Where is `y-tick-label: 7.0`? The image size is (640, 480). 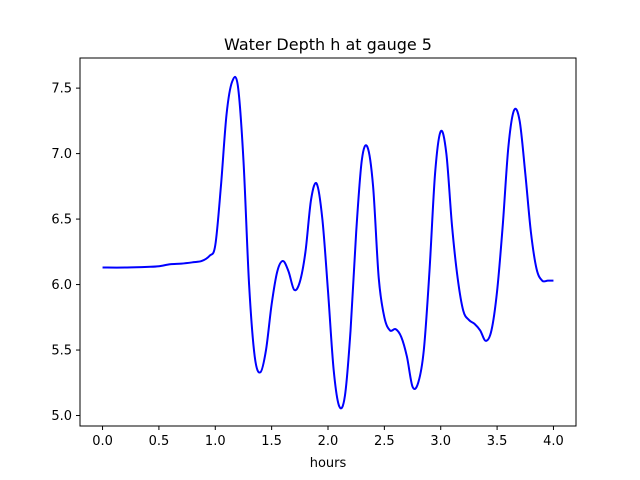
y-tick-label: 7.0 is located at coordinates (61, 154).